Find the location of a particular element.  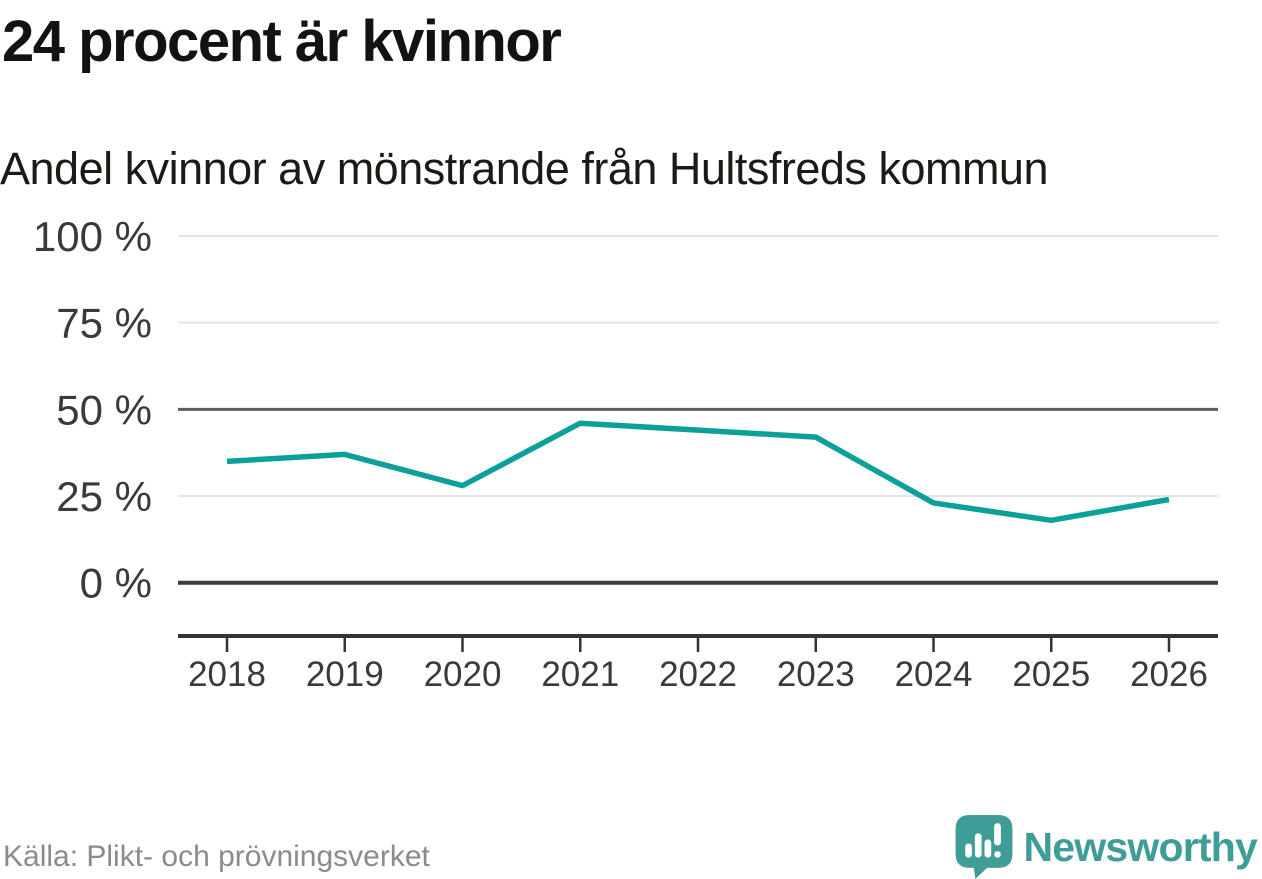

source-note: Källa: Plikt- och prövningsverket is located at coordinates (216, 856).